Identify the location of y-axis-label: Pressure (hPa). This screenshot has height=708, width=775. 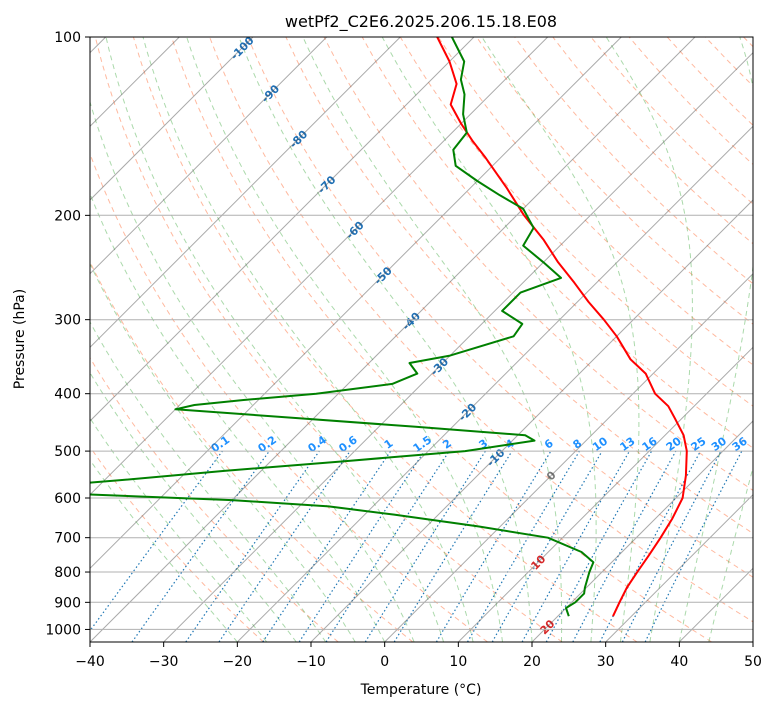
(20, 339).